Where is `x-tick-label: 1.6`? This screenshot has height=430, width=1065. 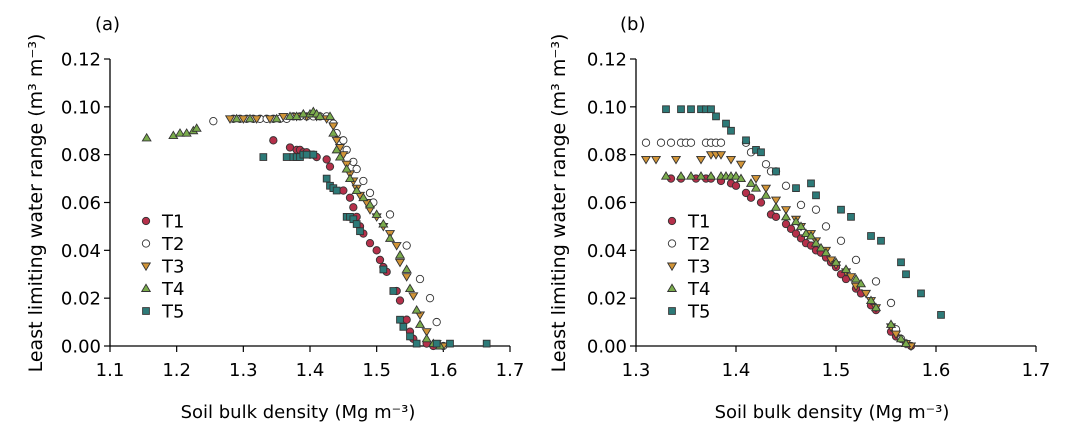
x-tick-label: 1.6 is located at coordinates (936, 370).